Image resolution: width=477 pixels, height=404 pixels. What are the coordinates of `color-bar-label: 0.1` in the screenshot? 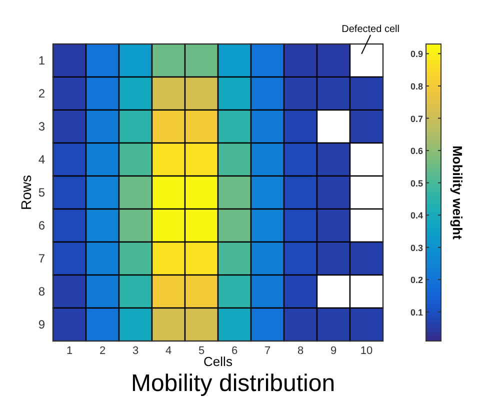 It's located at (416, 312).